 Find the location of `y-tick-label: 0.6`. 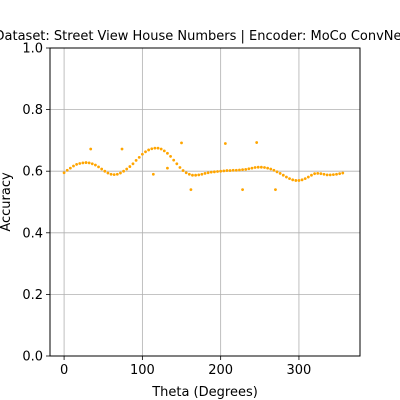

y-tick-label: 0.6 is located at coordinates (32, 172).